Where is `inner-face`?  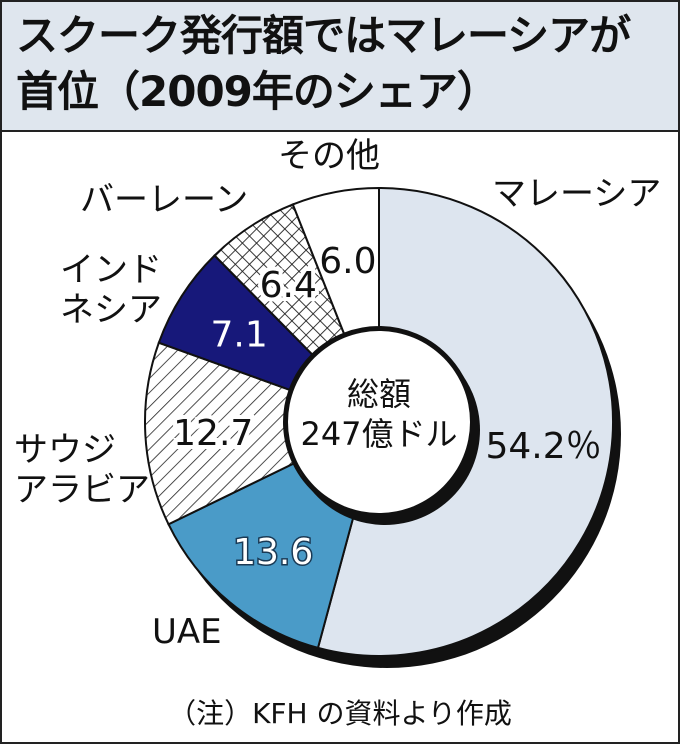 inner-face is located at coordinates (379, 422).